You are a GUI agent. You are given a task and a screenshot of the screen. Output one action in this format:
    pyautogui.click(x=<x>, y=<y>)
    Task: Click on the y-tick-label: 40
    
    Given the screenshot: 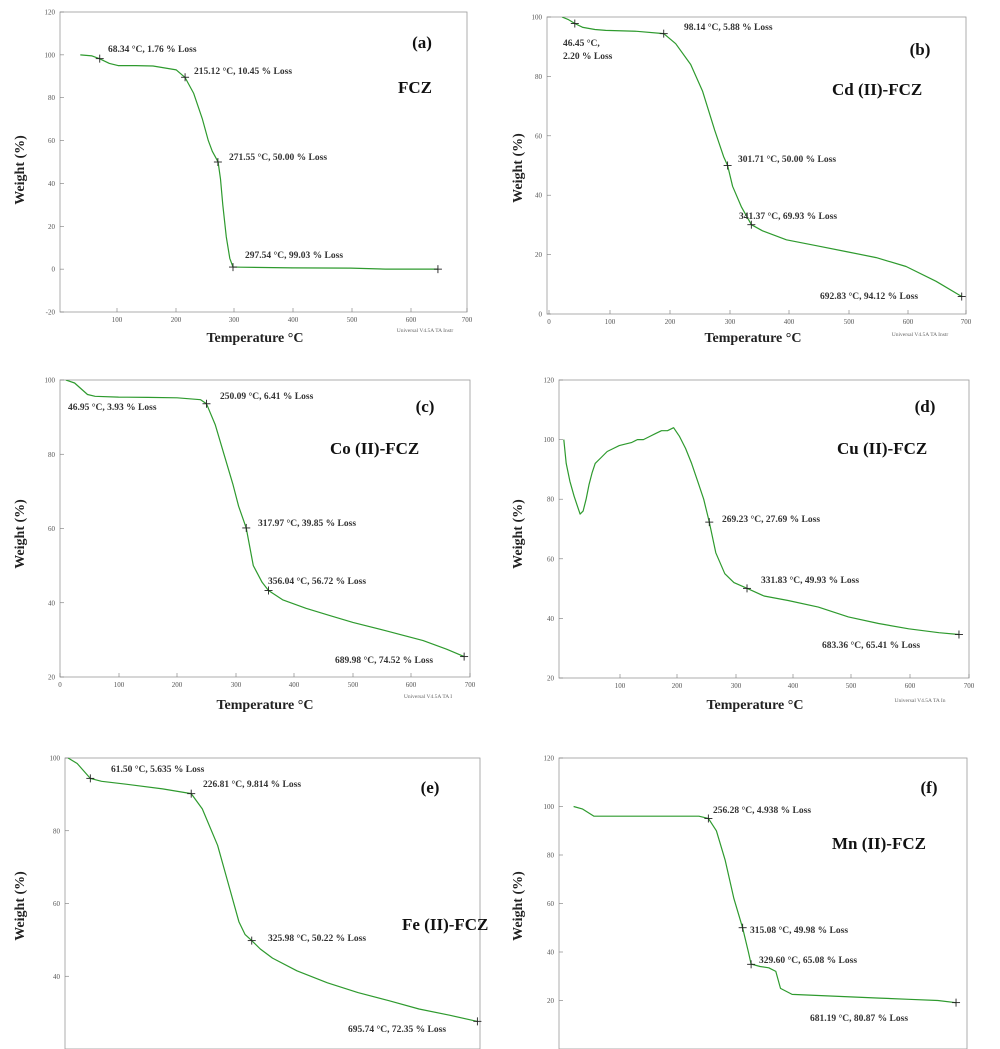 What is the action you would take?
    pyautogui.click(x=551, y=619)
    